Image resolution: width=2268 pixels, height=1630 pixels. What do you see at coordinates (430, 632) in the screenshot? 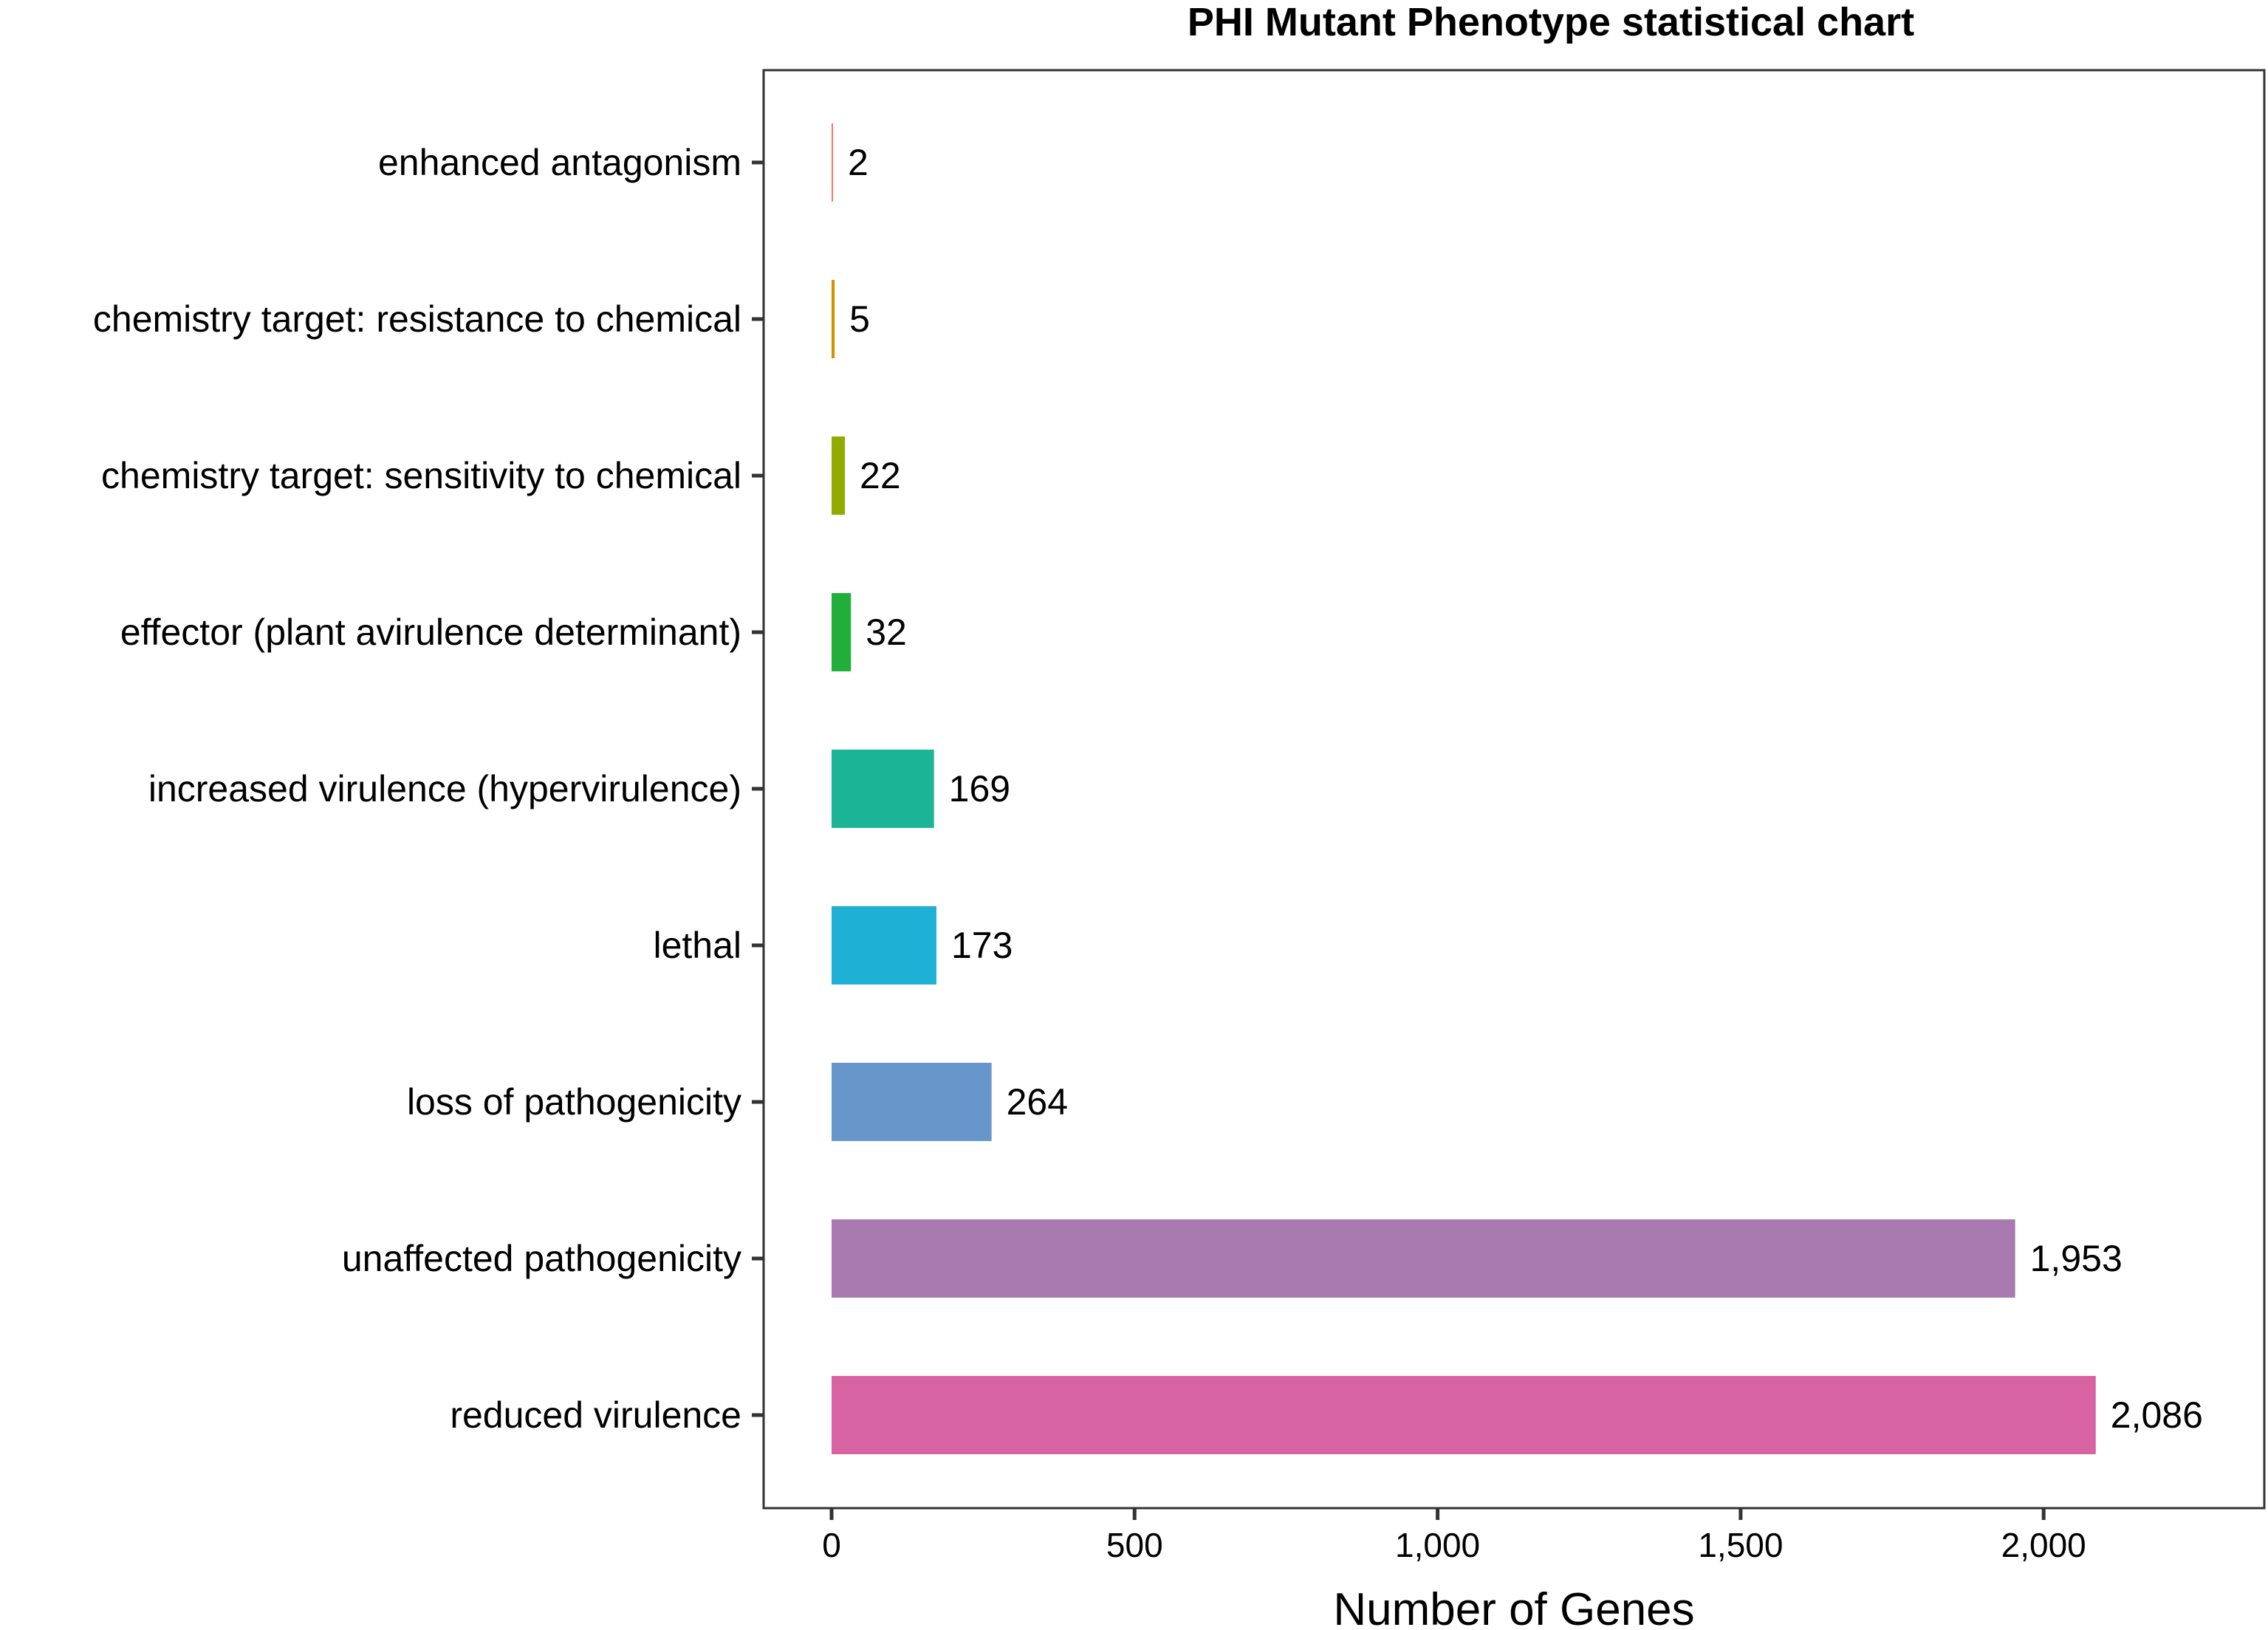
I see `y-tick-label-4: effector (plant avirulence determinant)` at bounding box center [430, 632].